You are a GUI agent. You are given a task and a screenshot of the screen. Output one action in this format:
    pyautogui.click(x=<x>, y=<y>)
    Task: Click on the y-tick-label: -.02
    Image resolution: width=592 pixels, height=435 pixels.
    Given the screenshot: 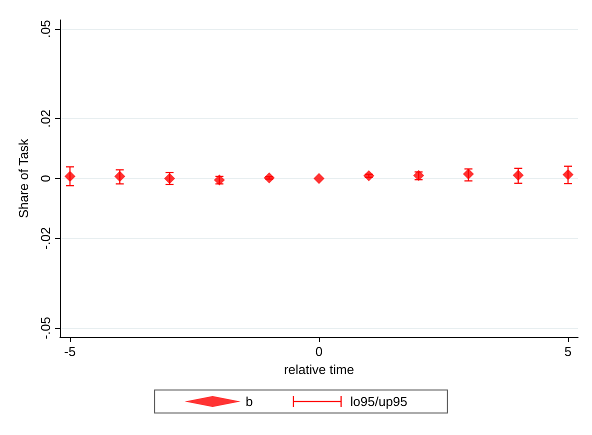 What is the action you would take?
    pyautogui.click(x=45, y=238)
    